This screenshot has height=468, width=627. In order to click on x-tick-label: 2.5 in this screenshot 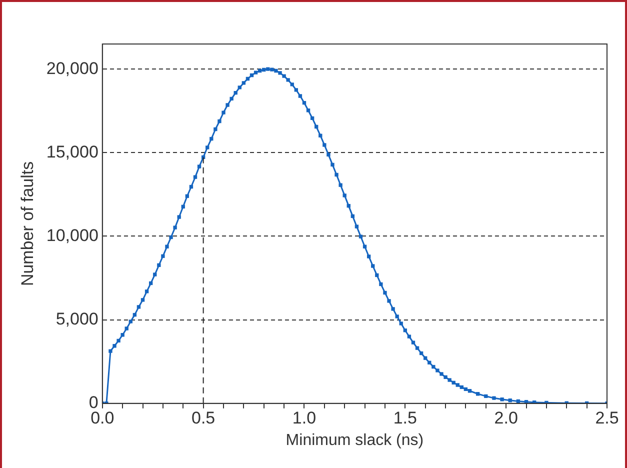, I will do `click(607, 418)`.